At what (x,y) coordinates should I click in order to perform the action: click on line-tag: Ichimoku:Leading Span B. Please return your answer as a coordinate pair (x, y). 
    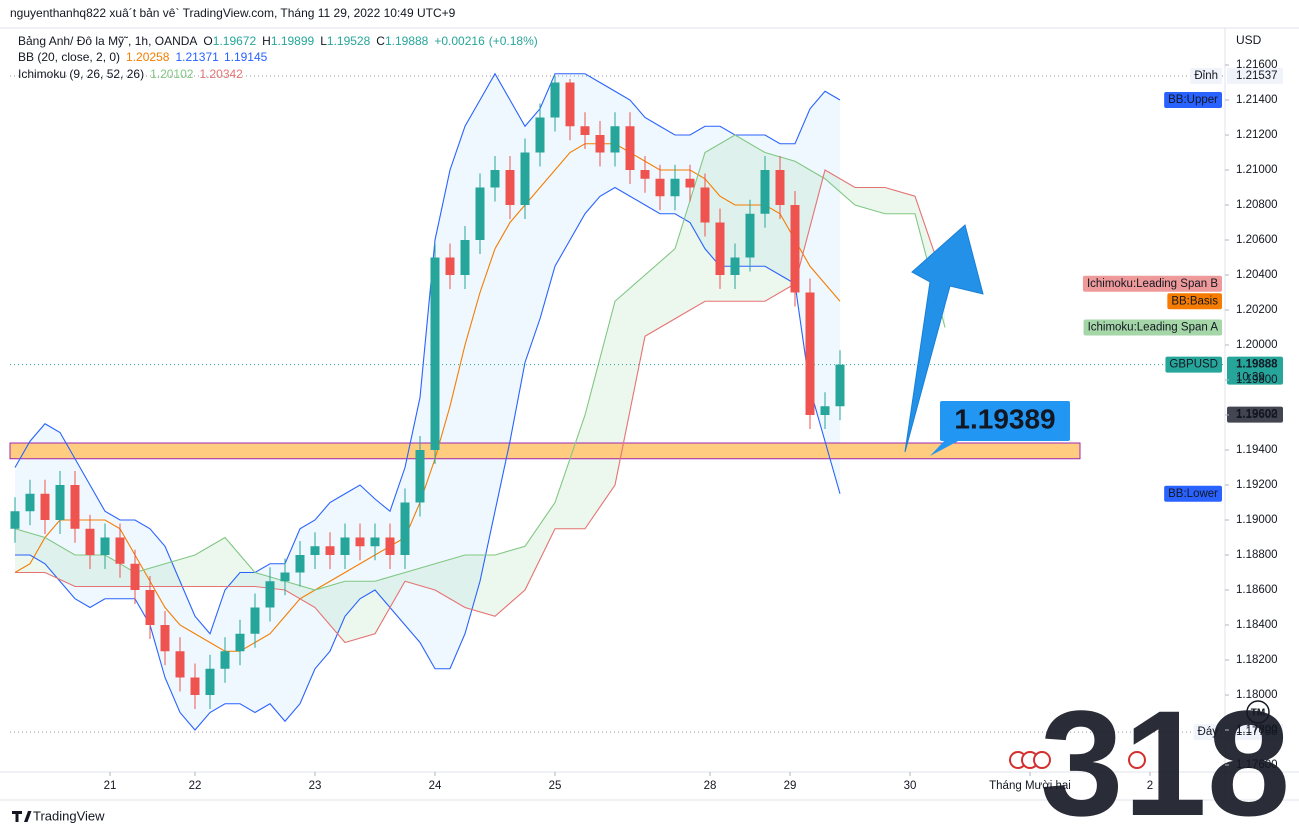
    Looking at the image, I should click on (1152, 284).